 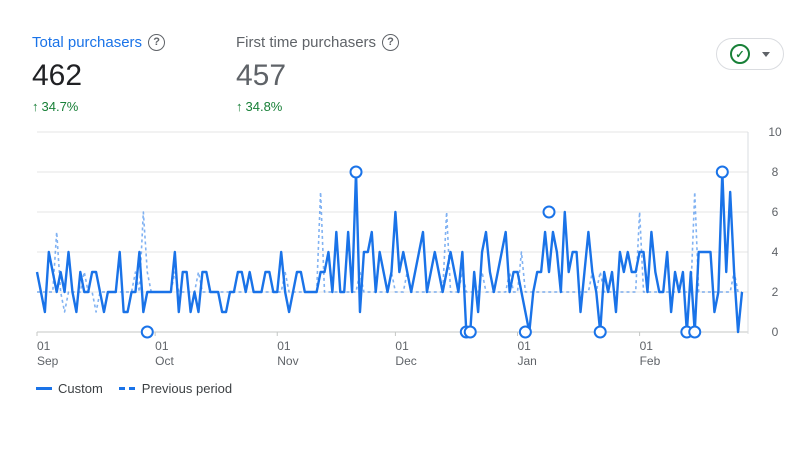 I want to click on x-tick-label: Dec, so click(x=405, y=361).